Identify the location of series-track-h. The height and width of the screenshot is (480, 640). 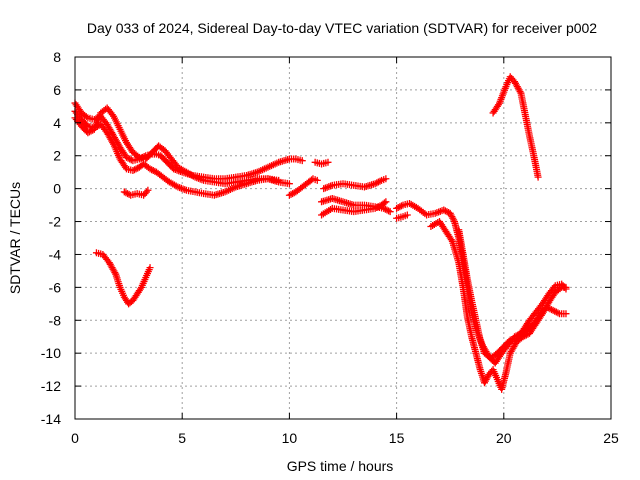
(354, 208).